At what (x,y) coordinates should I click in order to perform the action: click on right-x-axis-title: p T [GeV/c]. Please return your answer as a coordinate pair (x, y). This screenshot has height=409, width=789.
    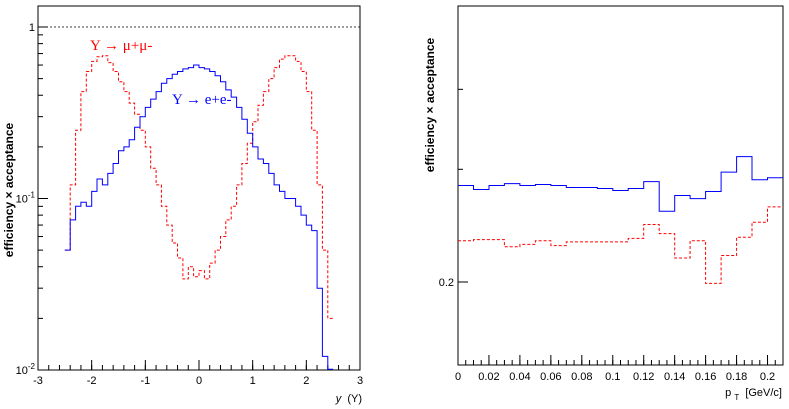
    Looking at the image, I should click on (753, 395).